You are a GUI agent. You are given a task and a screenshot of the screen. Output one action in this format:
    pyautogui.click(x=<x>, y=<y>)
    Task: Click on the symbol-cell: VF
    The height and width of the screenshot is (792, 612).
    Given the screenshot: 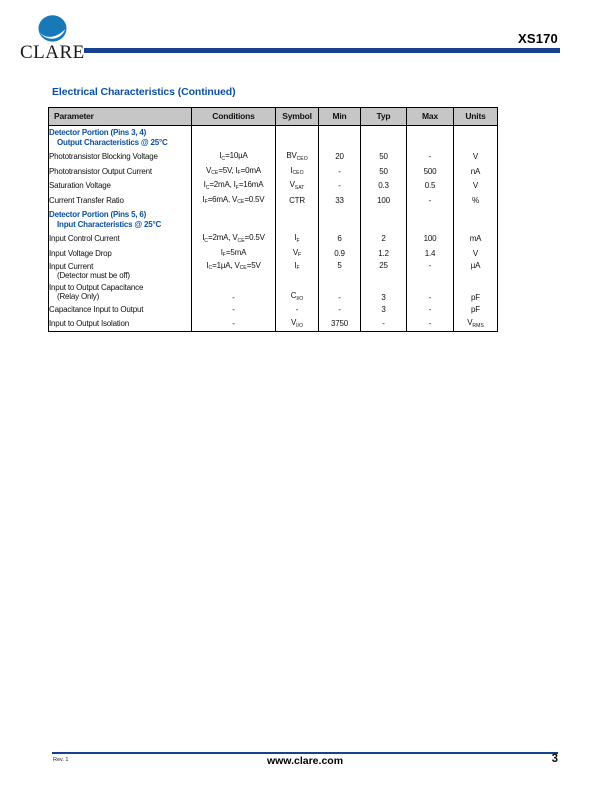 What is the action you would take?
    pyautogui.click(x=297, y=253)
    